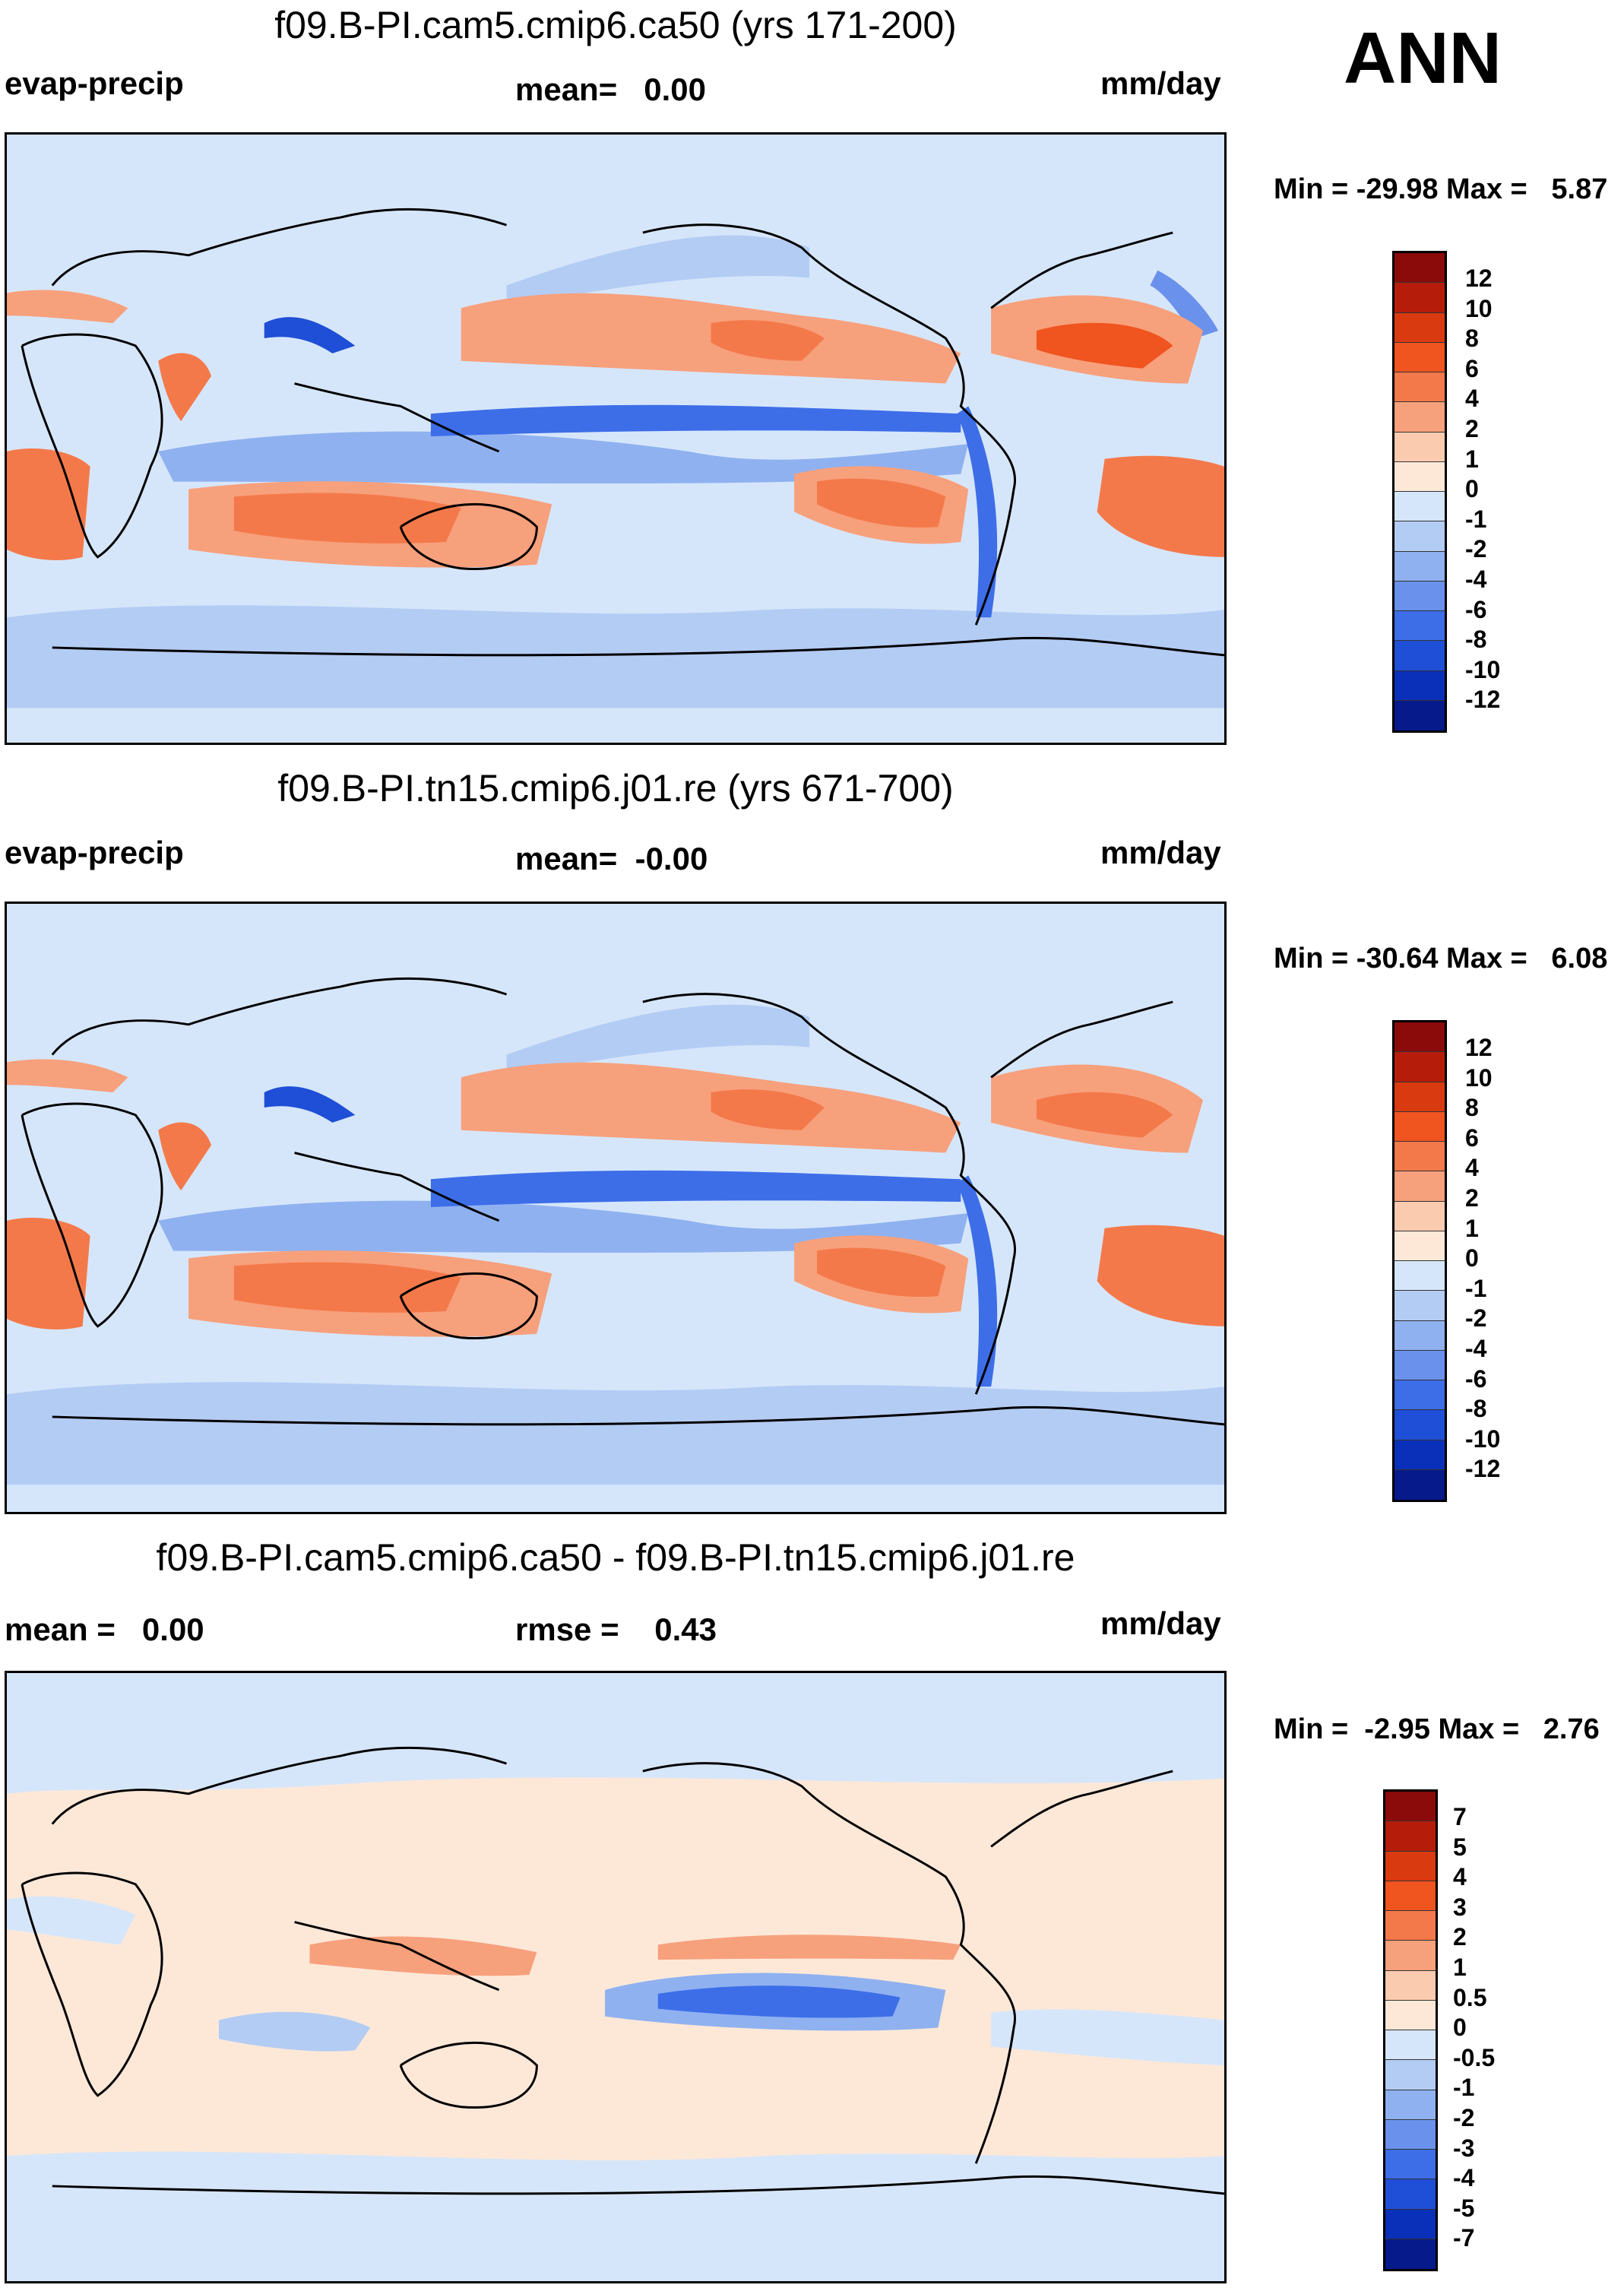 This screenshot has width=1624, height=2288. What do you see at coordinates (1460, 1907) in the screenshot?
I see `colorbar-label: 3` at bounding box center [1460, 1907].